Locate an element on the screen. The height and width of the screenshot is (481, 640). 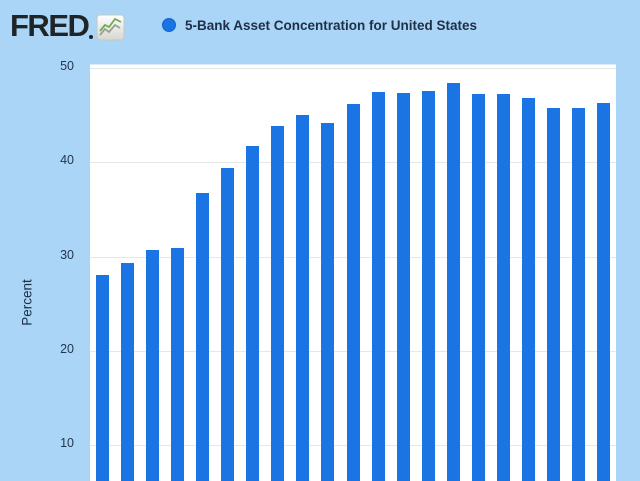
fred-logo: FRED is located at coordinates (67, 26).